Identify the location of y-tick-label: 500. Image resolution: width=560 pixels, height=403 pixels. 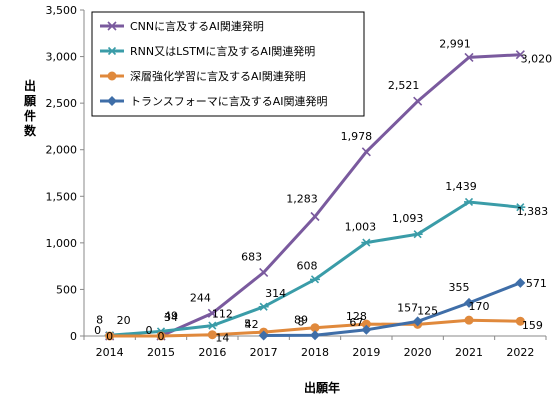
(66, 289).